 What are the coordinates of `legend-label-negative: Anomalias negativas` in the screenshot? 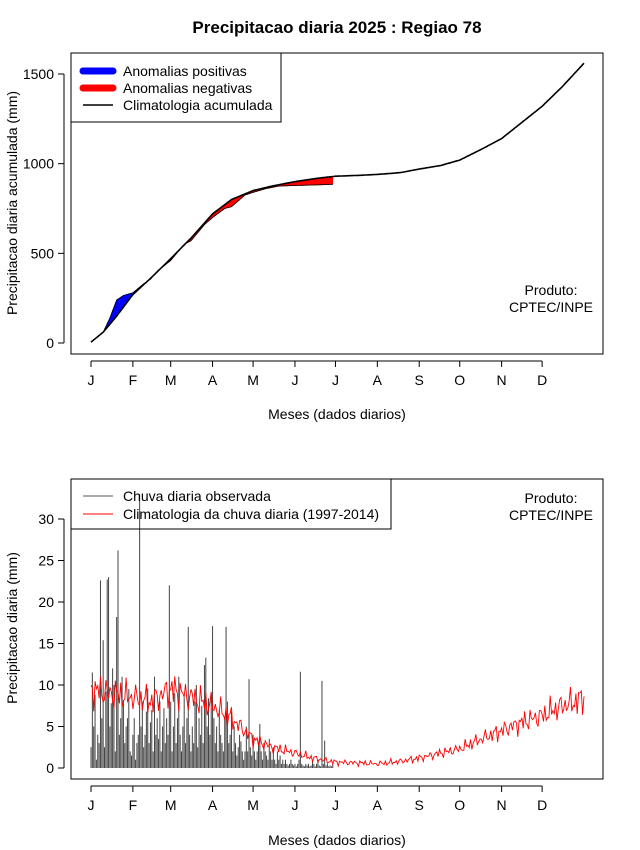 It's located at (187, 88).